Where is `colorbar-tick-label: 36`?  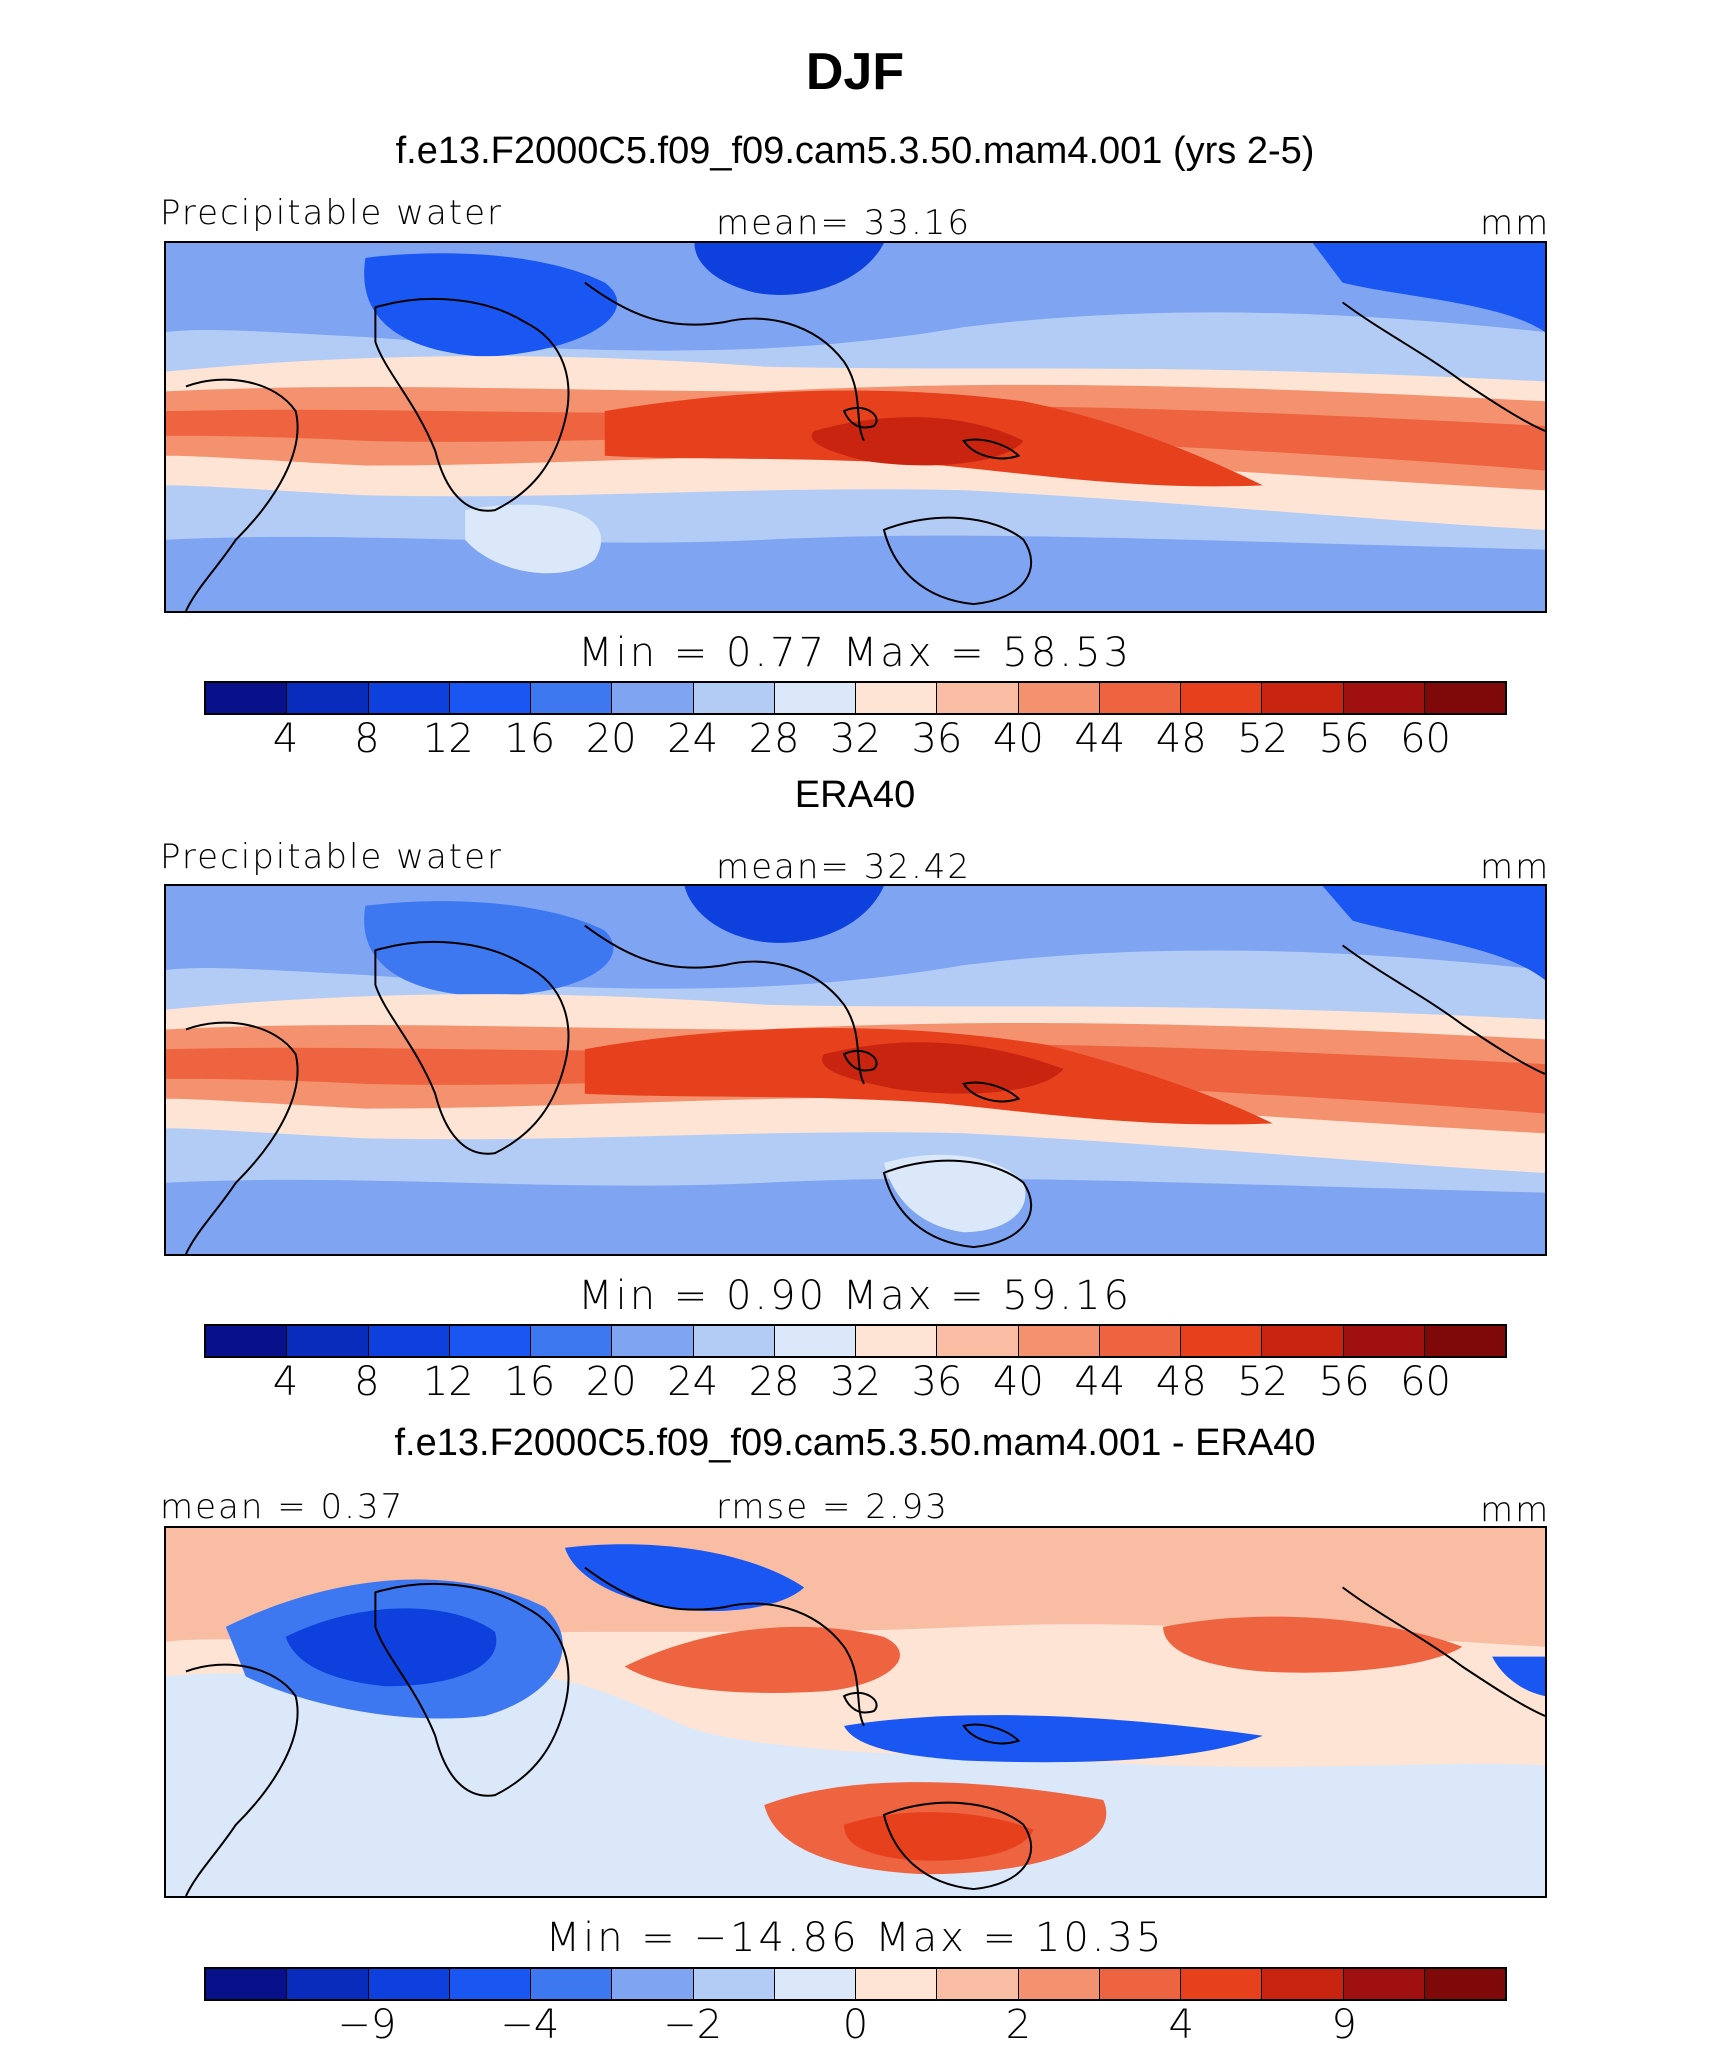
colorbar-tick-label: 36 is located at coordinates (937, 1382).